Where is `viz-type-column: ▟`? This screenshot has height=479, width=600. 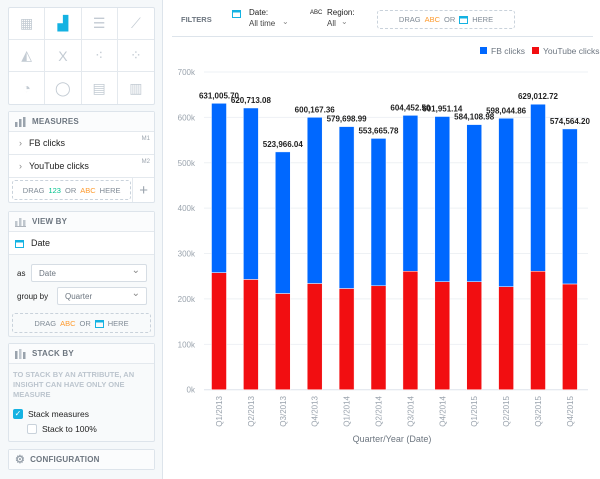
viz-type-column: ▟ is located at coordinates (63, 24).